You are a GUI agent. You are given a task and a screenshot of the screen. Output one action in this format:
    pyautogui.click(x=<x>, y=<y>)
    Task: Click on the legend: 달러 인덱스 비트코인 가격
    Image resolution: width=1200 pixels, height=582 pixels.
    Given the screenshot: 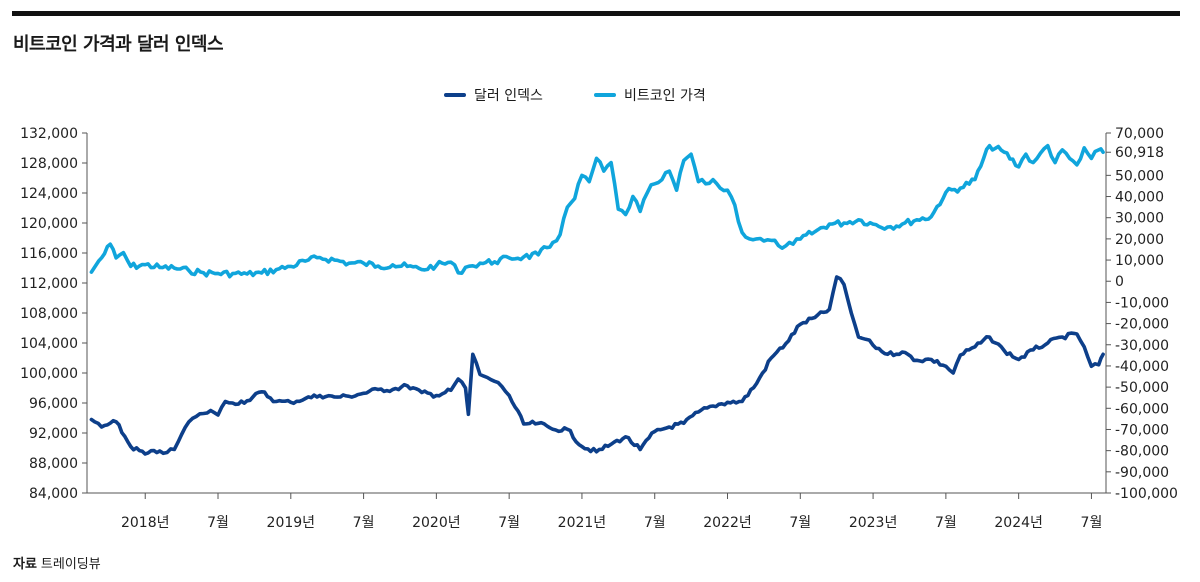 What is the action you would take?
    pyautogui.click(x=600, y=95)
    